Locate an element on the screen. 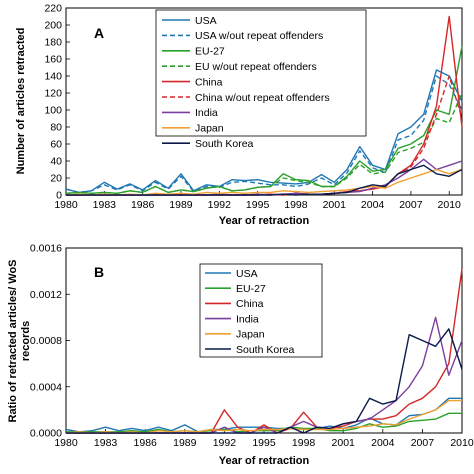 The width and height of the screenshot is (474, 474). panel-a-legend-box is located at coordinates (261, 73).